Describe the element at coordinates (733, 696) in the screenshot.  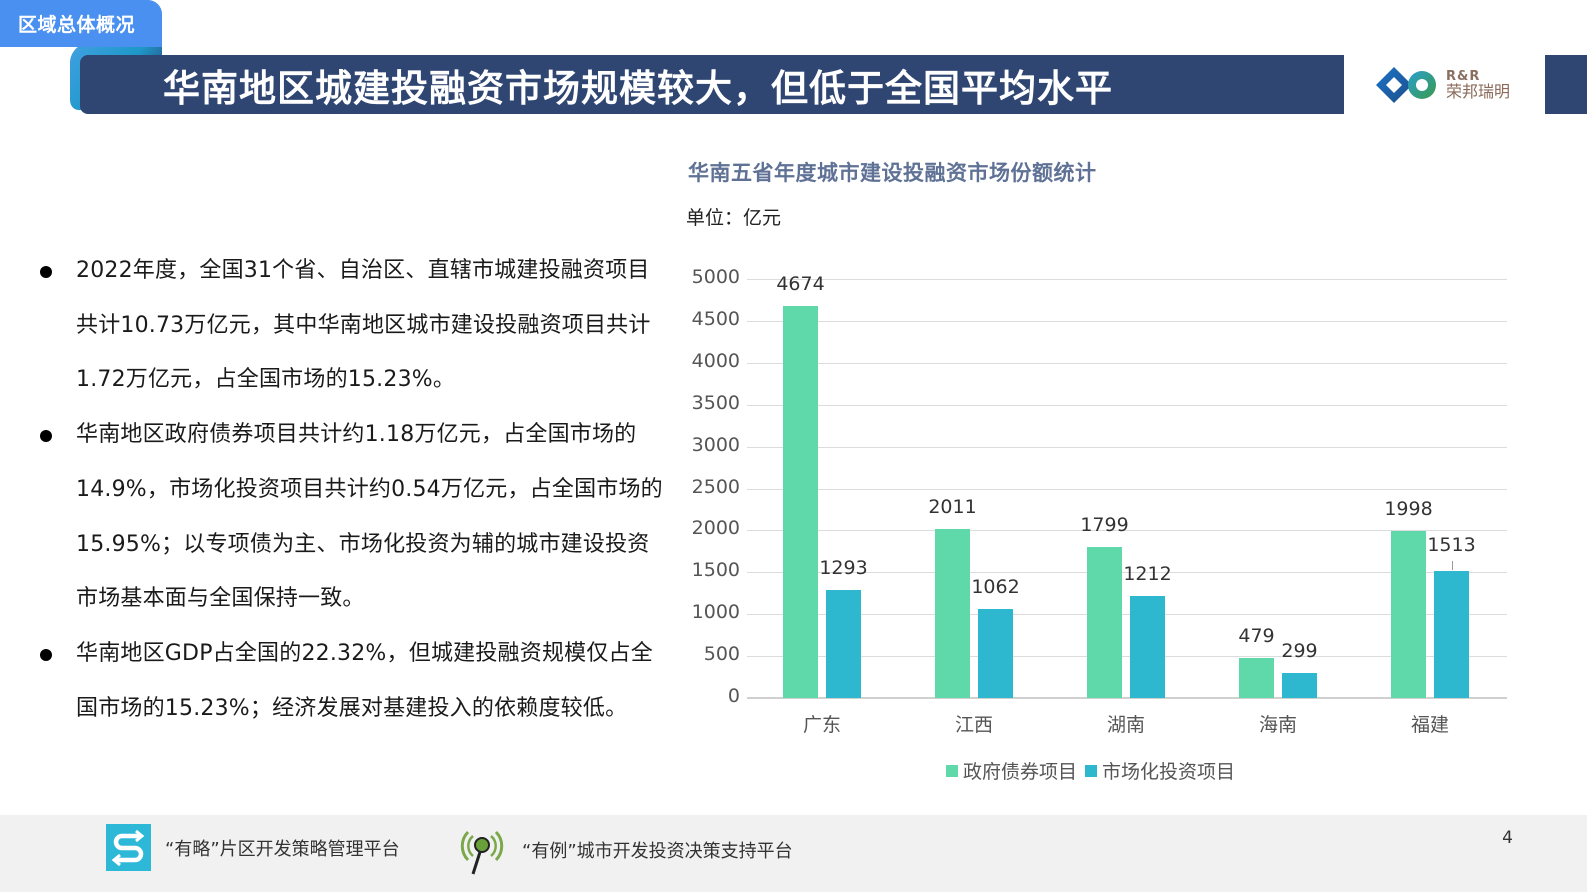
I see `y-tick-label: 0` at that location.